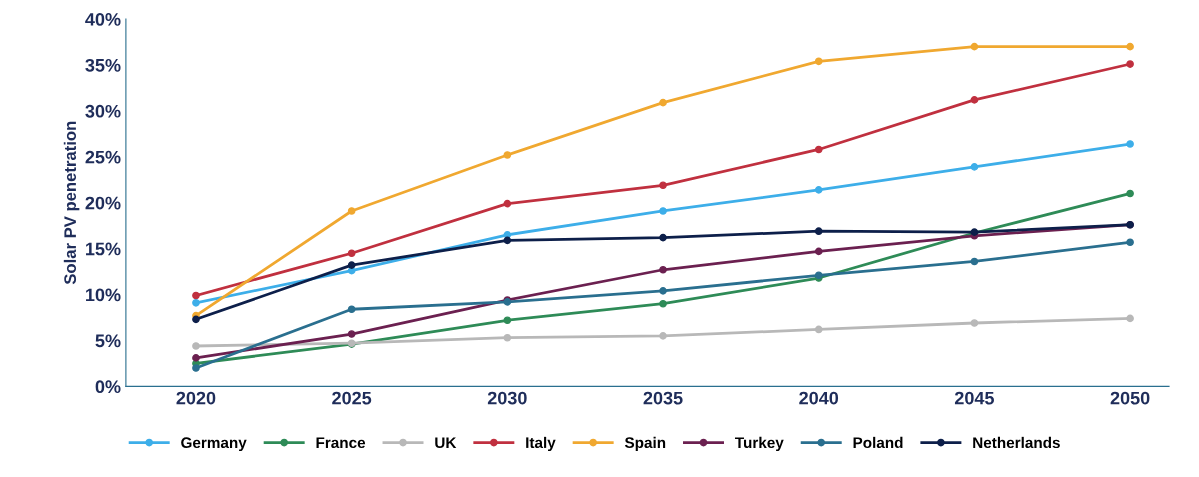 The height and width of the screenshot is (477, 1199). I want to click on y-tick-label: 35%, so click(103, 65).